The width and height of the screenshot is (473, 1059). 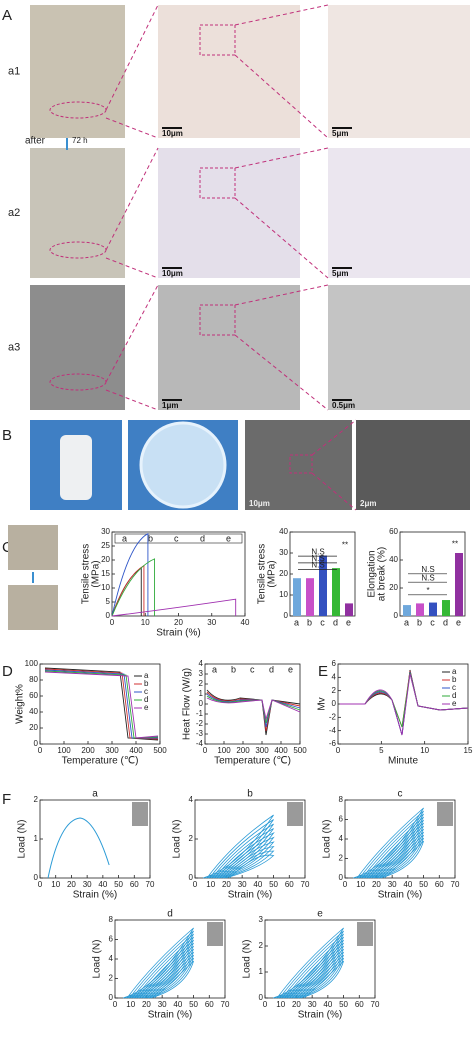 I want to click on y-tick-label: 6, so click(x=111, y=939).